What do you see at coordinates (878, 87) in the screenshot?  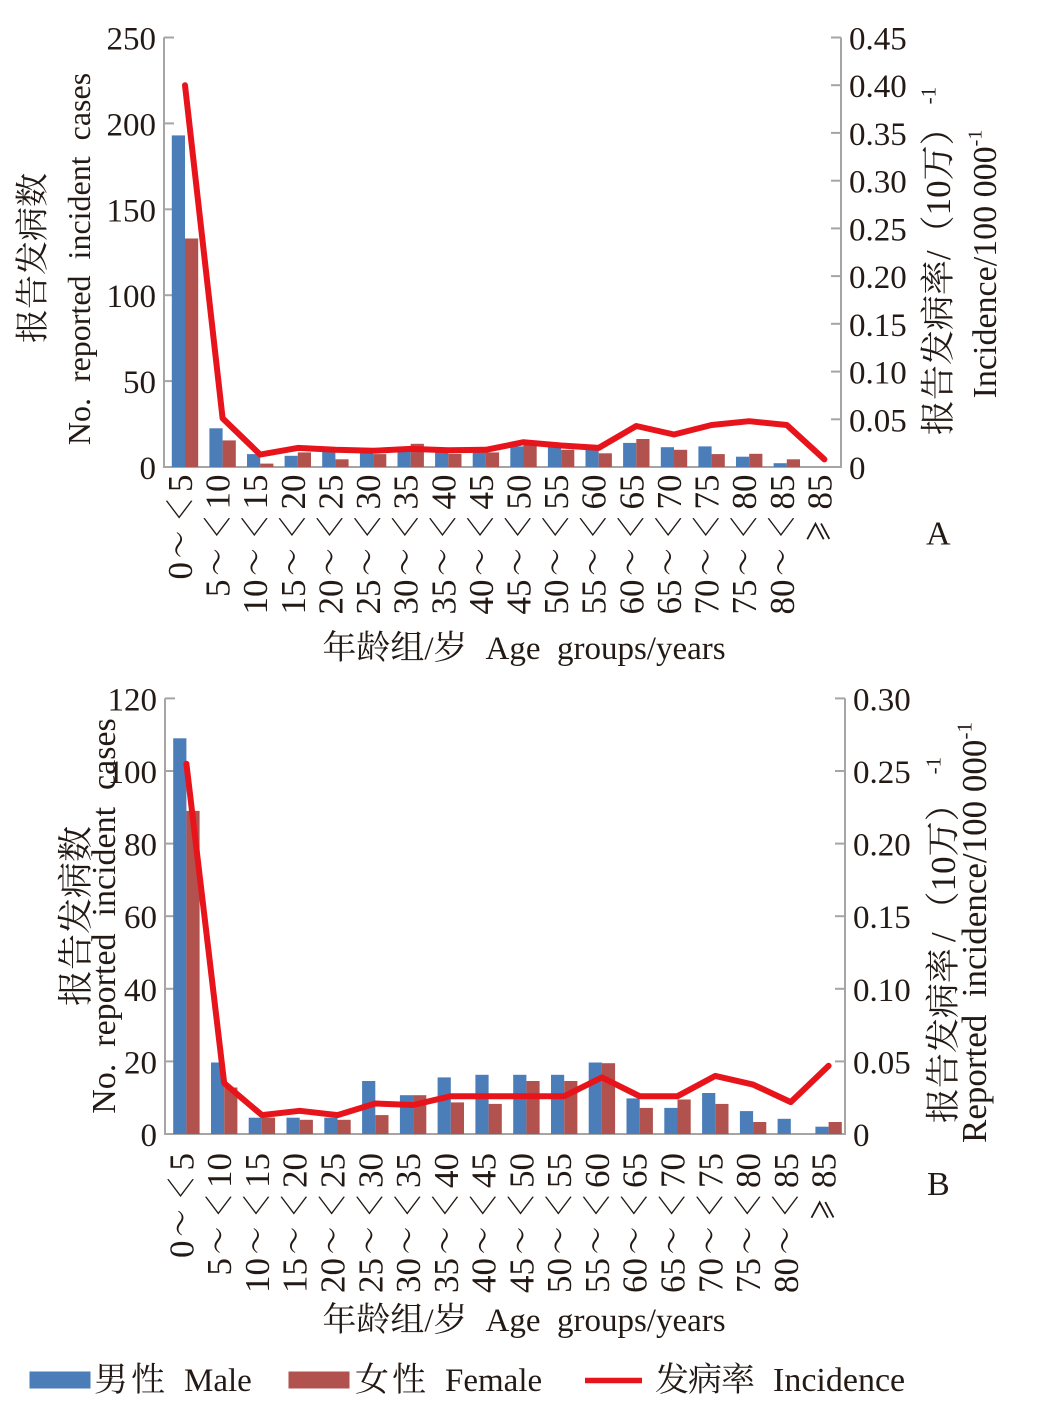 I see `svg-text: 0.40` at bounding box center [878, 87].